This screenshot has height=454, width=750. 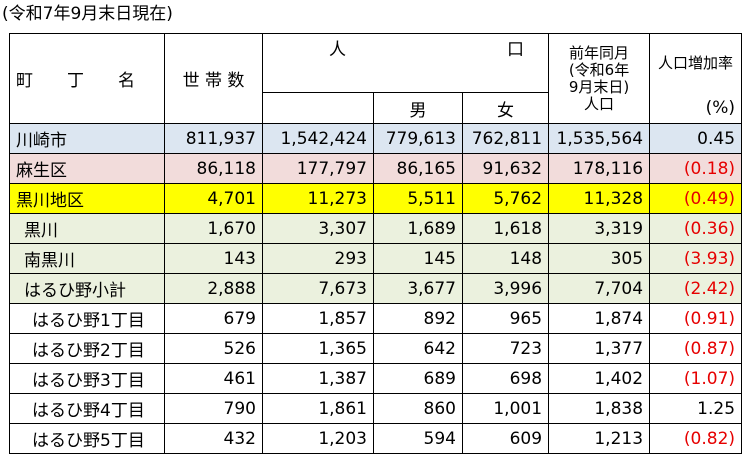 I want to click on households-cell: 526, so click(x=213, y=348).